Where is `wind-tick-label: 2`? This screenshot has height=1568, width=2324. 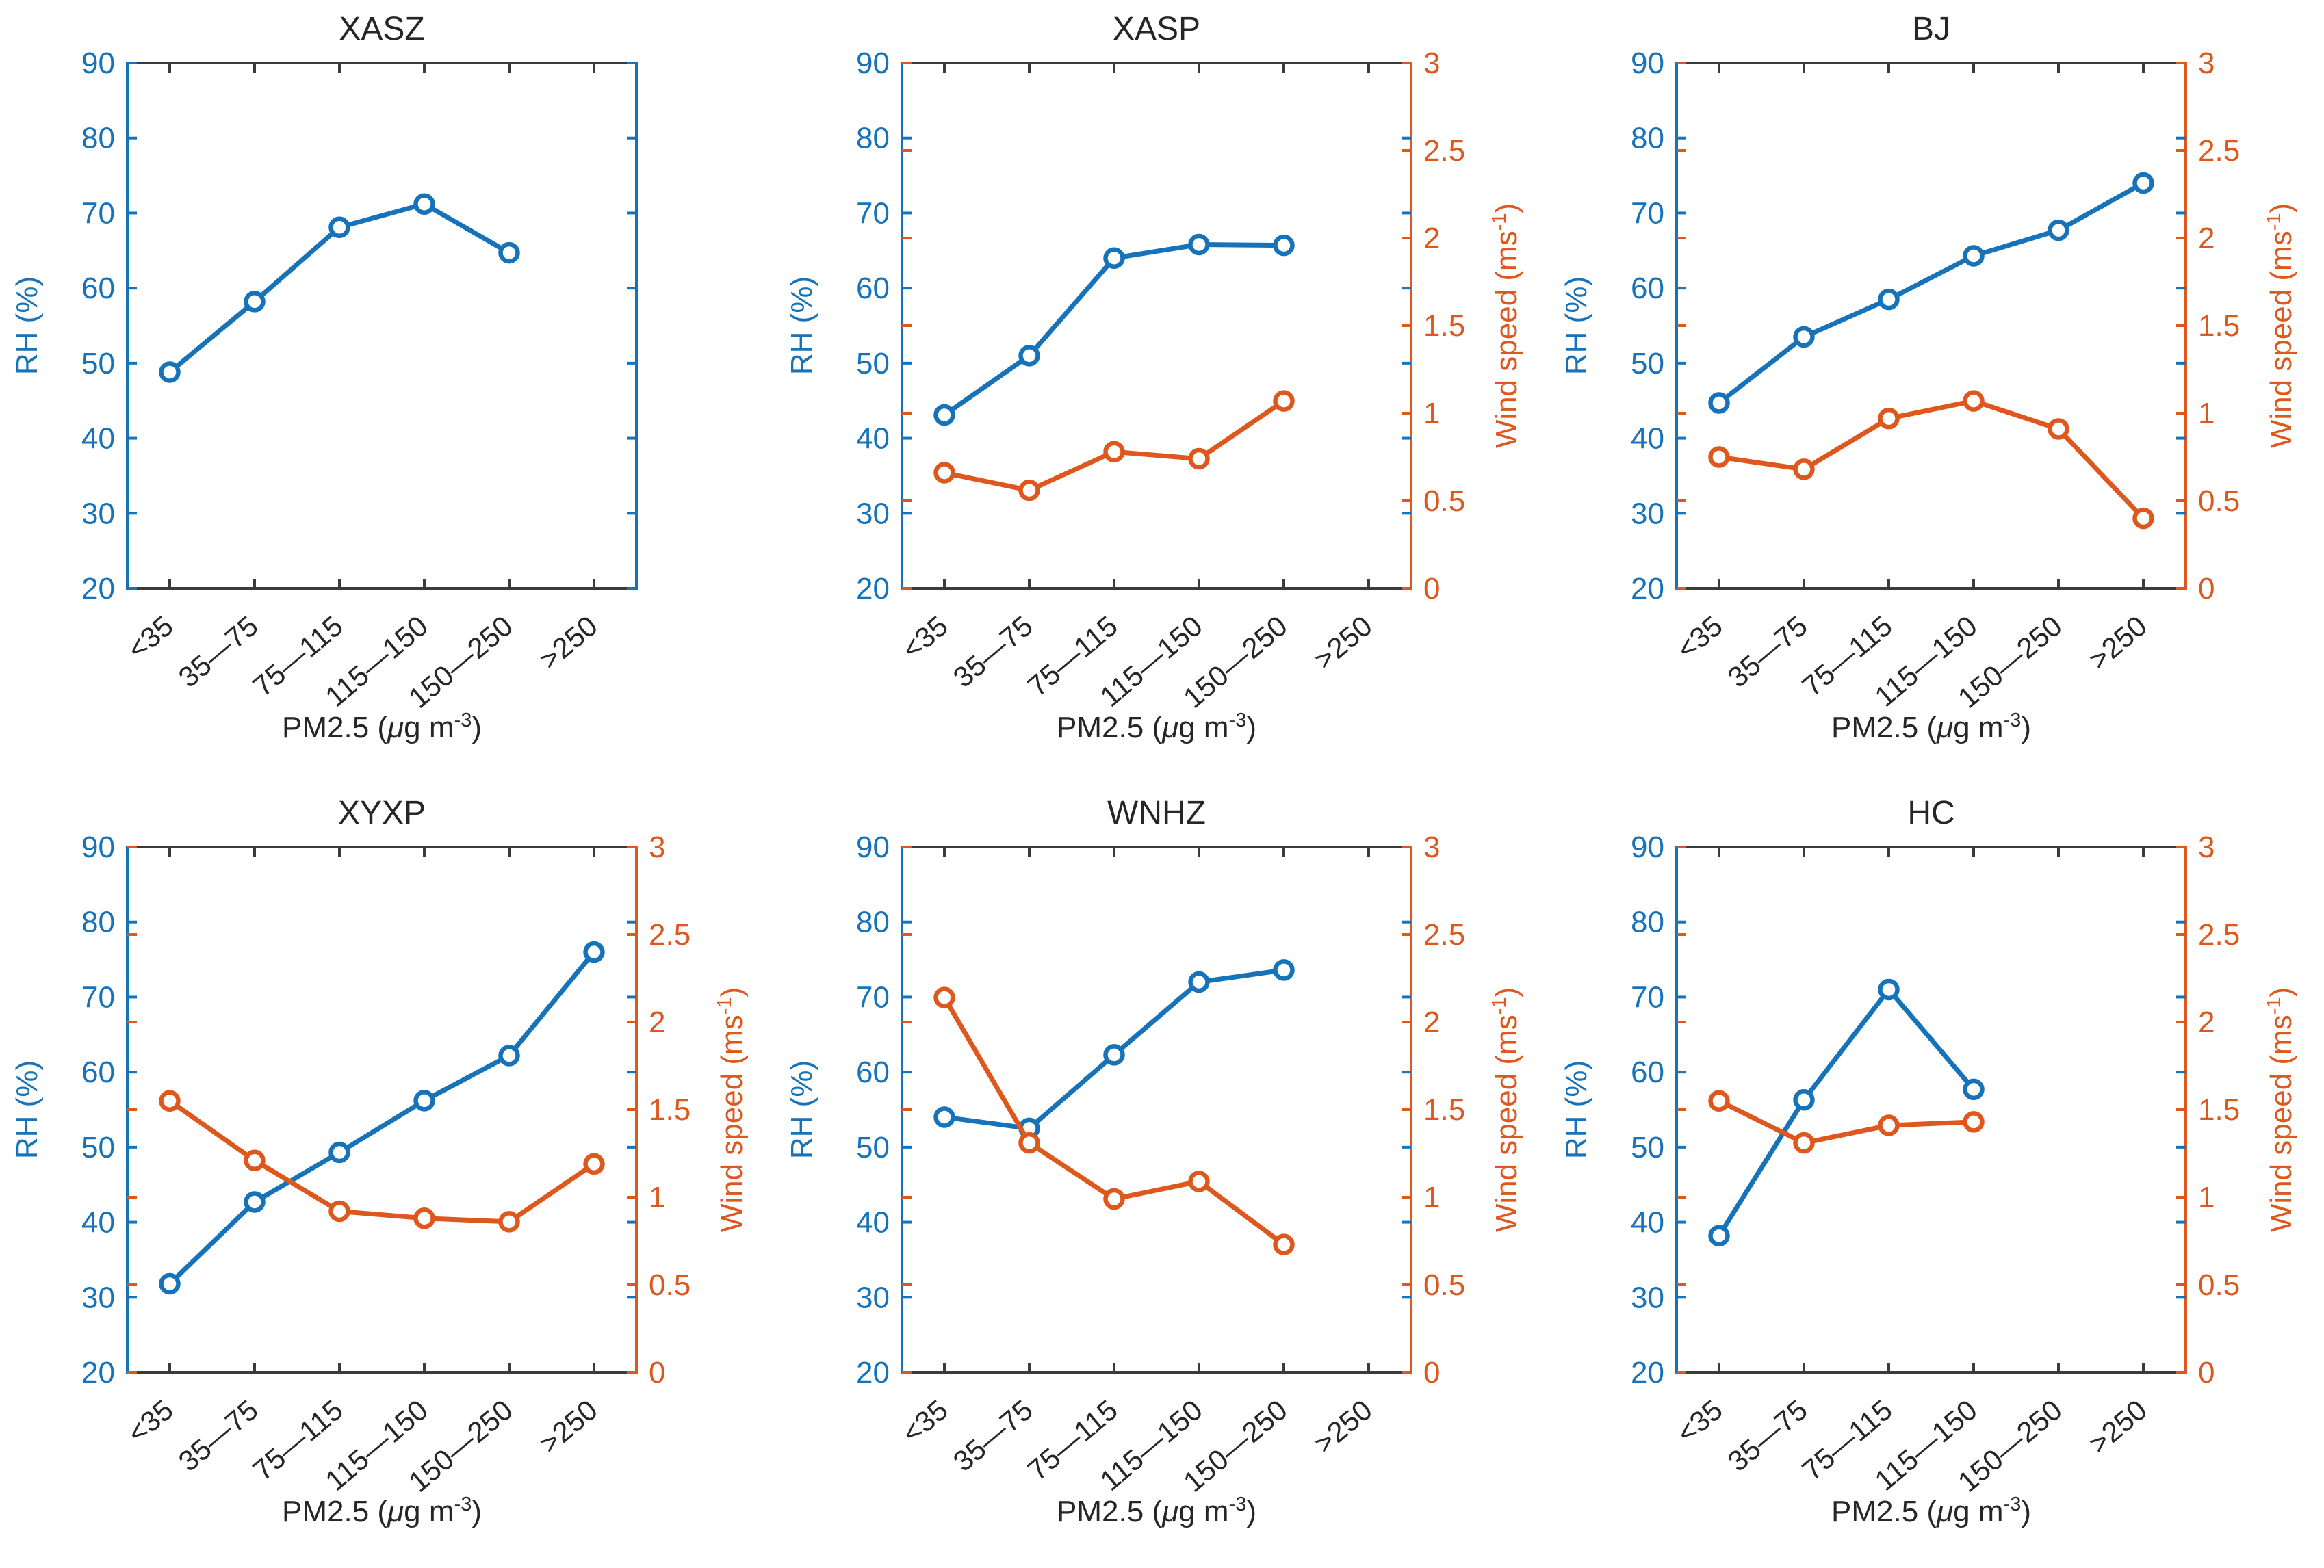 wind-tick-label: 2 is located at coordinates (2206, 1022).